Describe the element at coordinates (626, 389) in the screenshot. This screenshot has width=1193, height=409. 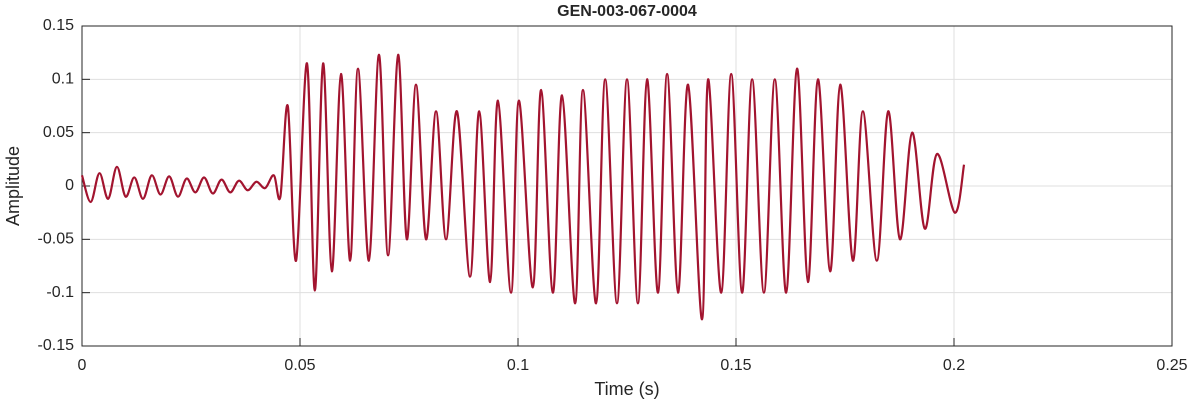
I see `x-axis-label: Time (s)` at that location.